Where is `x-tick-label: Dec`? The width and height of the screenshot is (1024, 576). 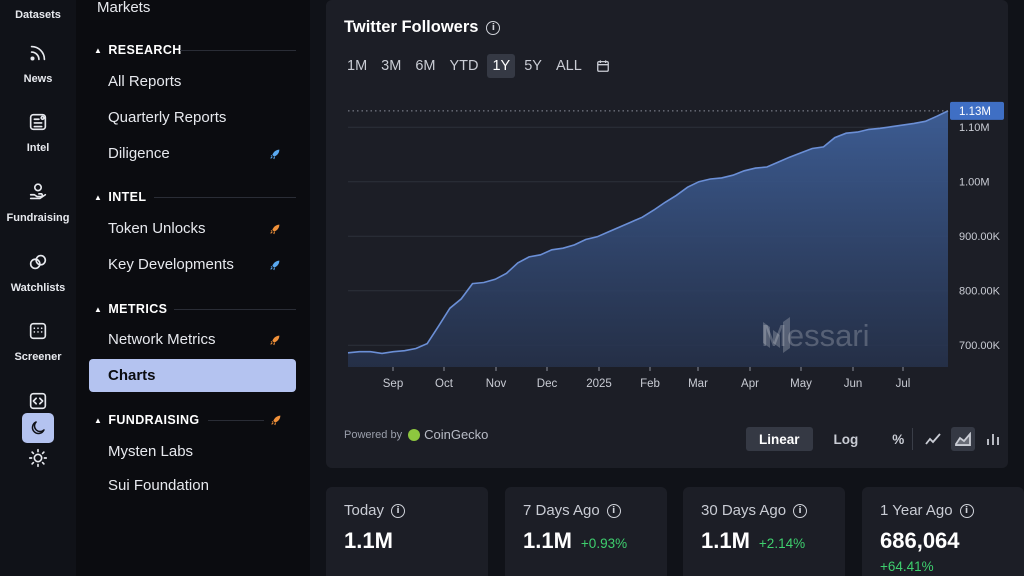
x-tick-label: Dec is located at coordinates (547, 384).